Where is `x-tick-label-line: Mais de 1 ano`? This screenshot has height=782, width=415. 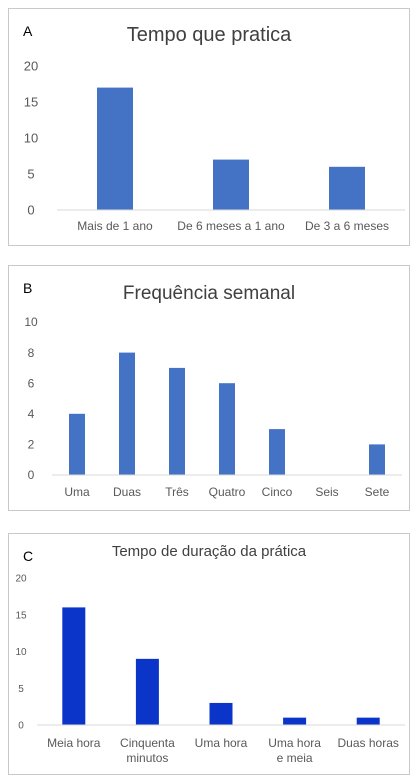
x-tick-label-line: Mais de 1 ano is located at coordinates (115, 226).